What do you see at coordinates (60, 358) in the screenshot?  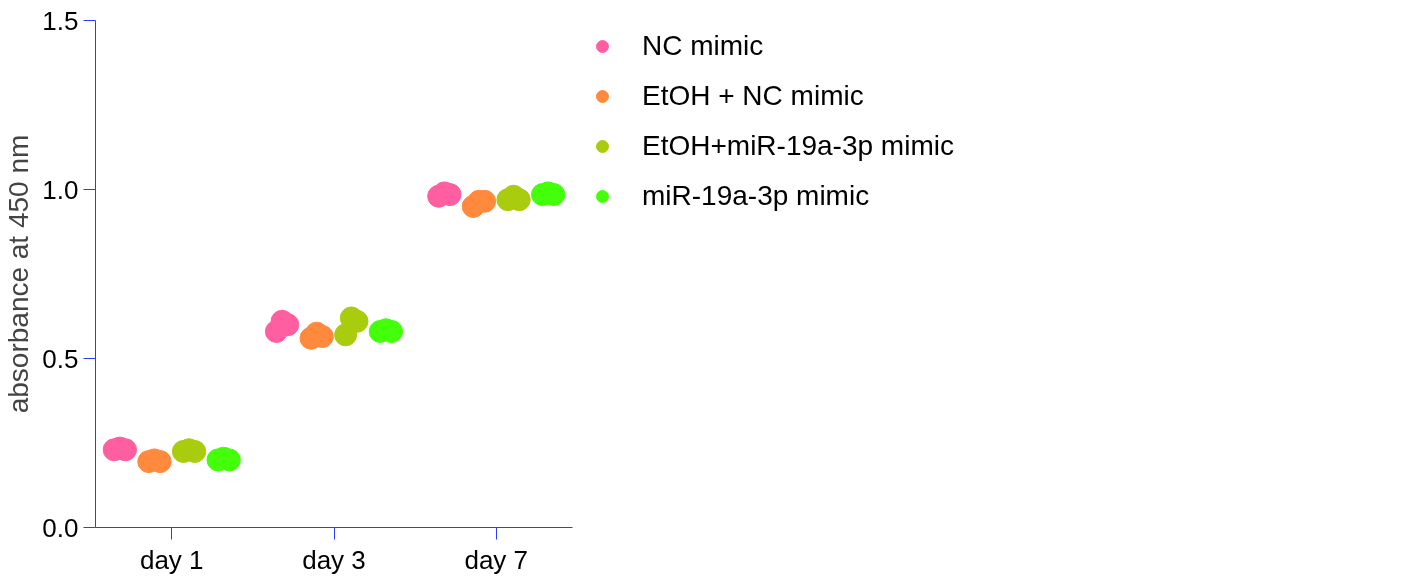 I see `y-tick-label: 0.5` at bounding box center [60, 358].